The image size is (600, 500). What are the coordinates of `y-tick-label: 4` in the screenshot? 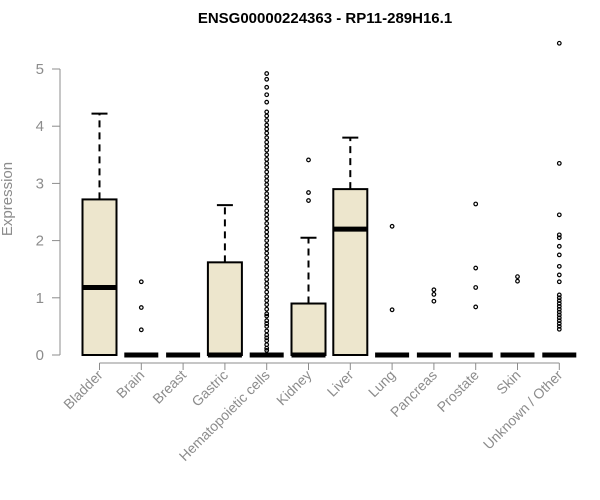 It's located at (40, 126).